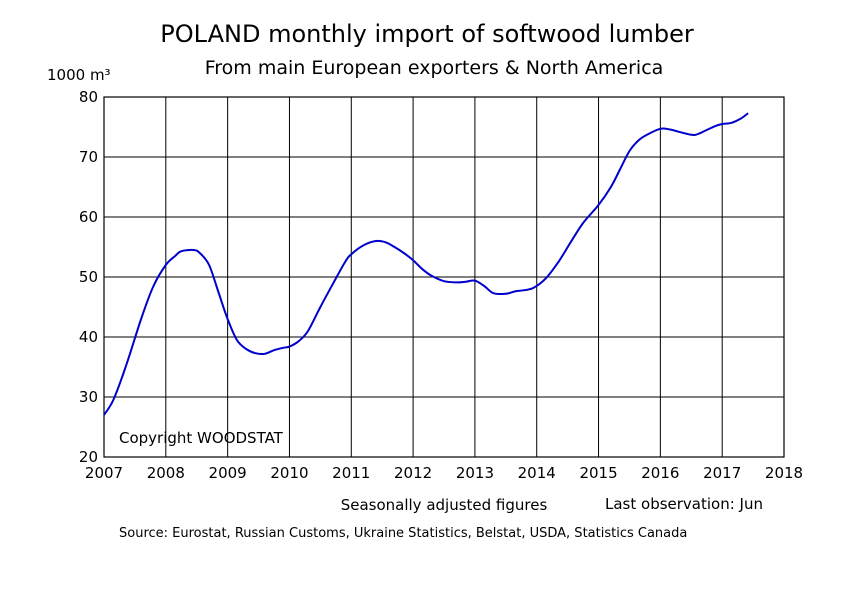  What do you see at coordinates (351, 473) in the screenshot?
I see `x-tick-label: 2011` at bounding box center [351, 473].